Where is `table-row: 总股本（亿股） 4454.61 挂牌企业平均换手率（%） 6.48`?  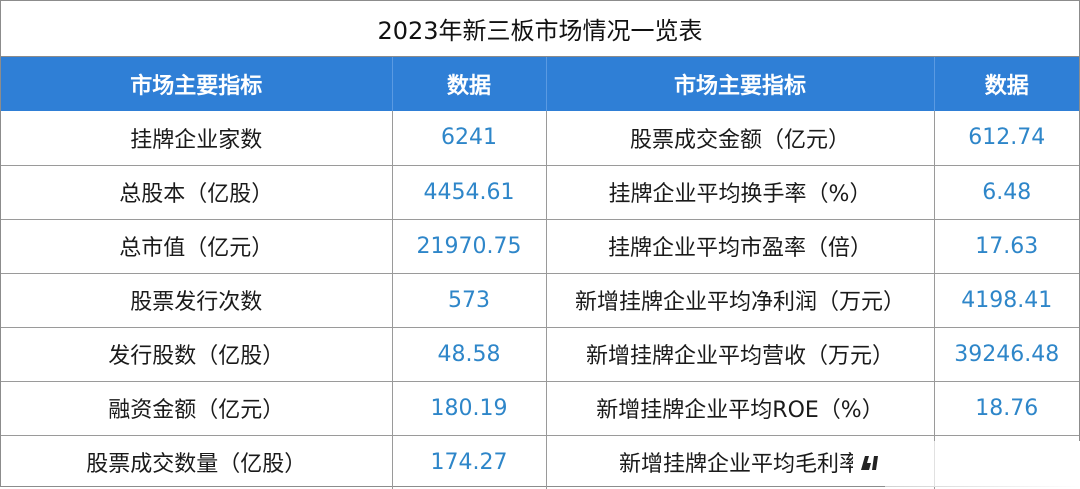 table-row: 总股本（亿股） 4454.61 挂牌企业平均换手率（%） 6.48 is located at coordinates (540, 191).